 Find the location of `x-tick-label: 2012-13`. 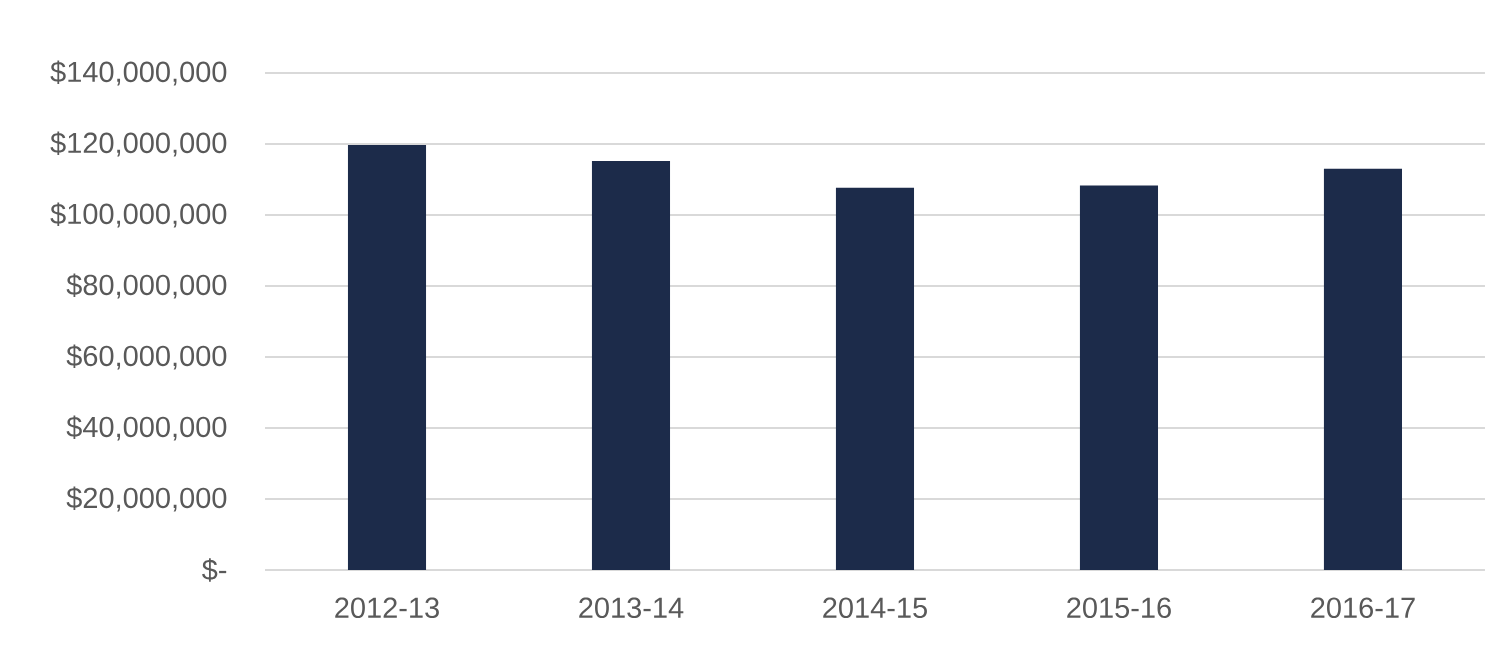

x-tick-label: 2012-13 is located at coordinates (387, 608).